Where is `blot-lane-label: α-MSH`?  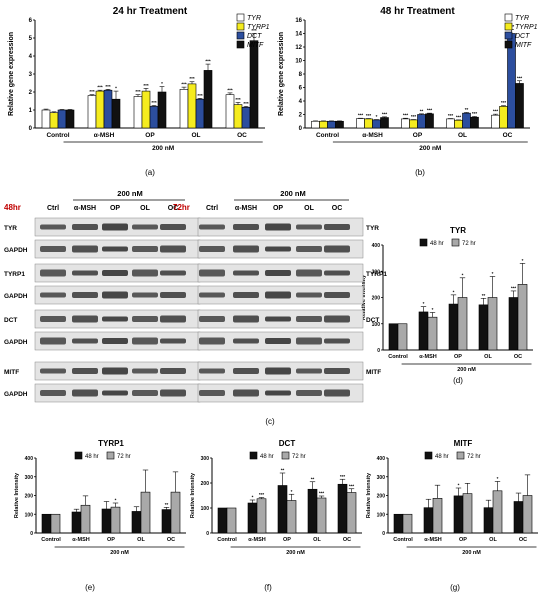 blot-lane-label: α-MSH is located at coordinates (246, 208).